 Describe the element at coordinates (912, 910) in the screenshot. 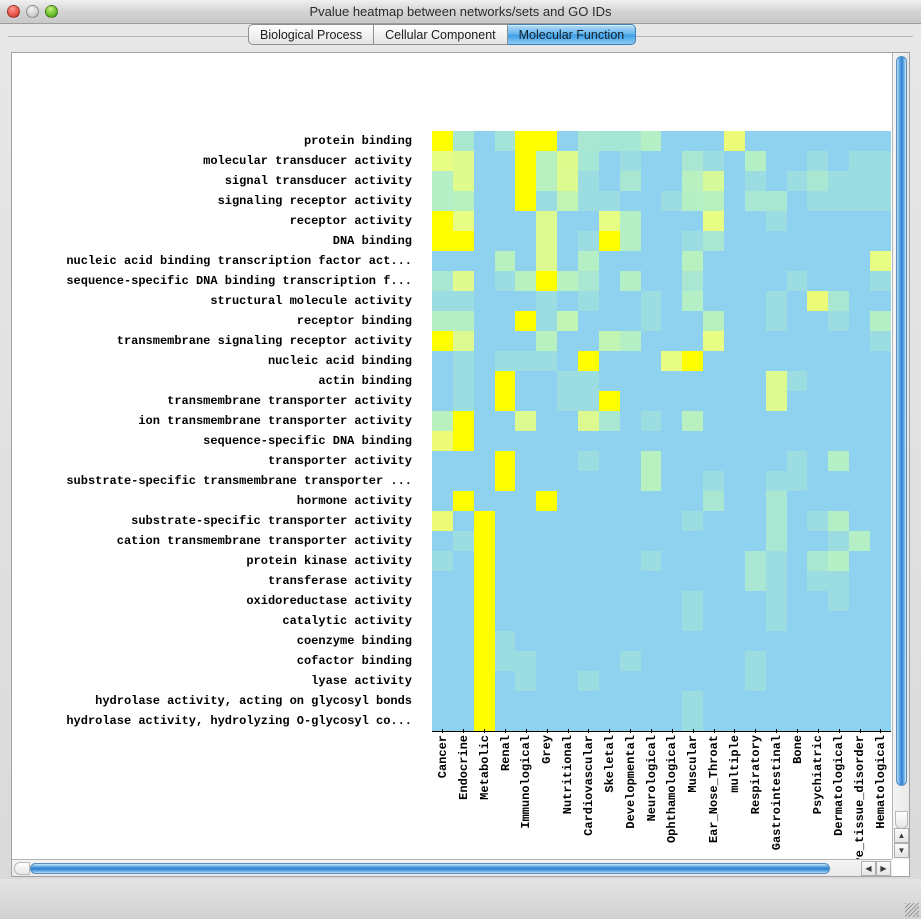

I see `resize-grip-icon` at that location.